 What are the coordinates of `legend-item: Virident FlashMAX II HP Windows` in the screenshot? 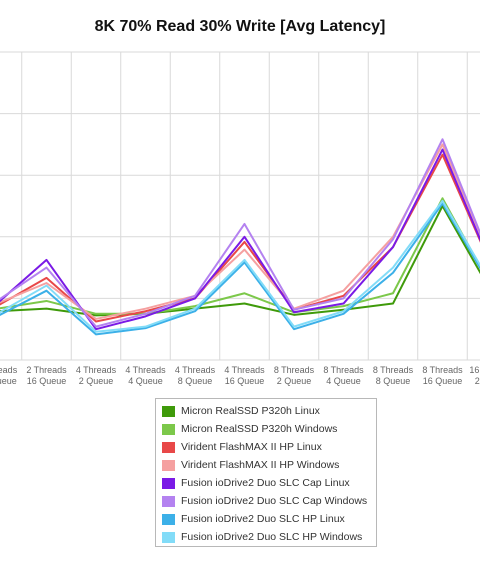 It's located at (266, 465).